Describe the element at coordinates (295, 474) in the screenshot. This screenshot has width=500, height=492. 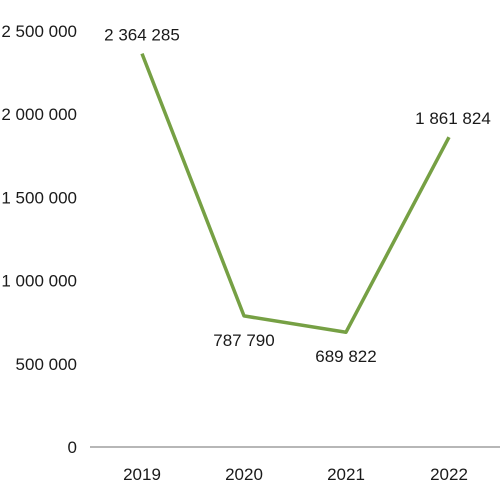
I see `x-axis-ticks: 2019 2020 2021 2022` at that location.